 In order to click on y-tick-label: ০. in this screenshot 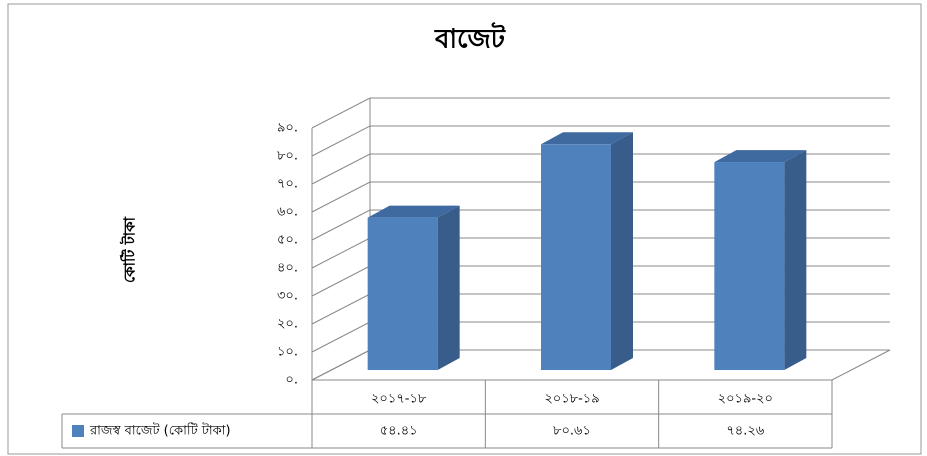, I will do `click(291, 380)`.